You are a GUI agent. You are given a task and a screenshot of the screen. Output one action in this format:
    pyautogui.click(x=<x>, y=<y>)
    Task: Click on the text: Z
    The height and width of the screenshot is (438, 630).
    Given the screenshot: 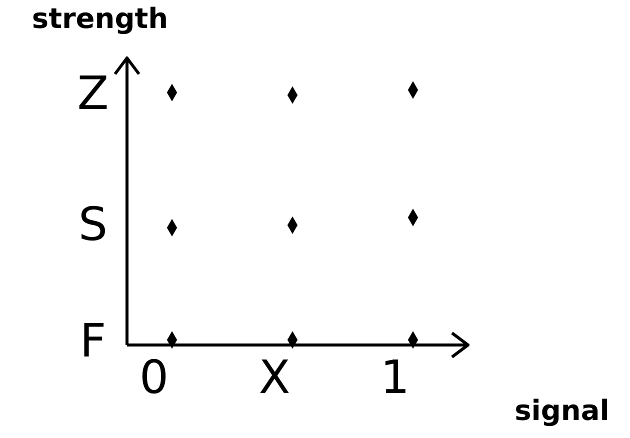 What is the action you would take?
    pyautogui.click(x=93, y=93)
    